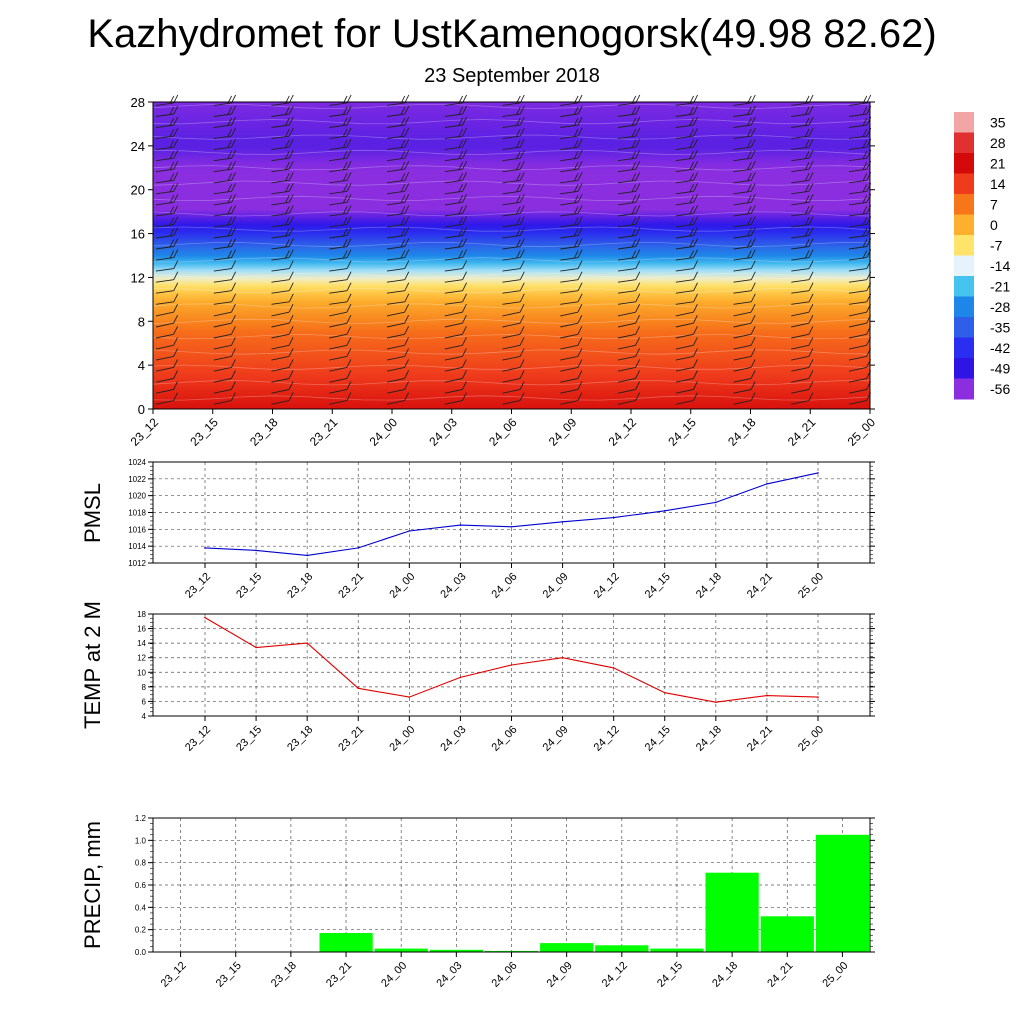 Image resolution: width=1024 pixels, height=1024 pixels. Describe the element at coordinates (607, 586) in the screenshot. I see `x-tick-label: 24_12` at that location.